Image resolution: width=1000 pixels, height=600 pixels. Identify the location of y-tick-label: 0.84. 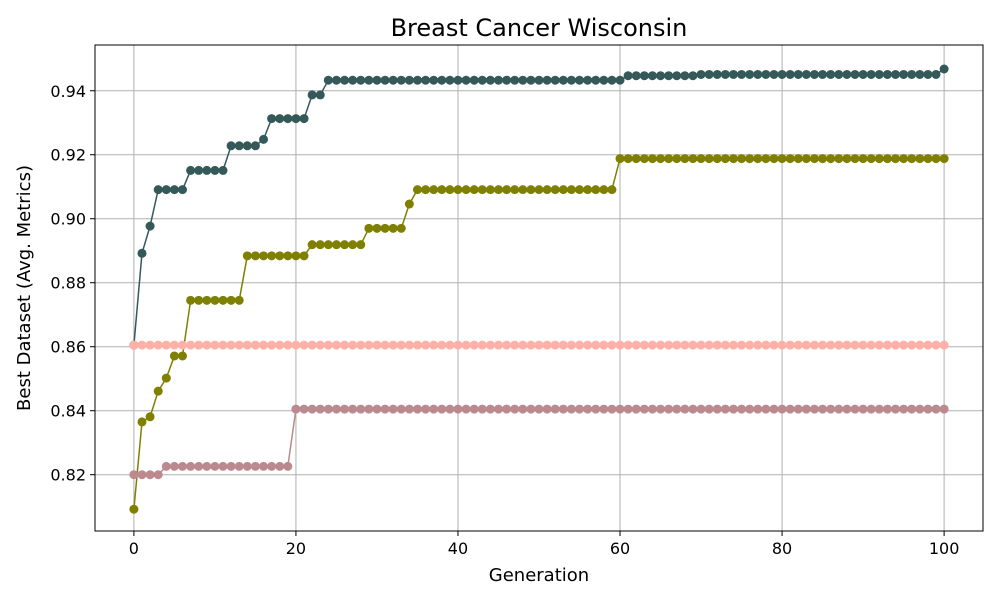
(68, 411).